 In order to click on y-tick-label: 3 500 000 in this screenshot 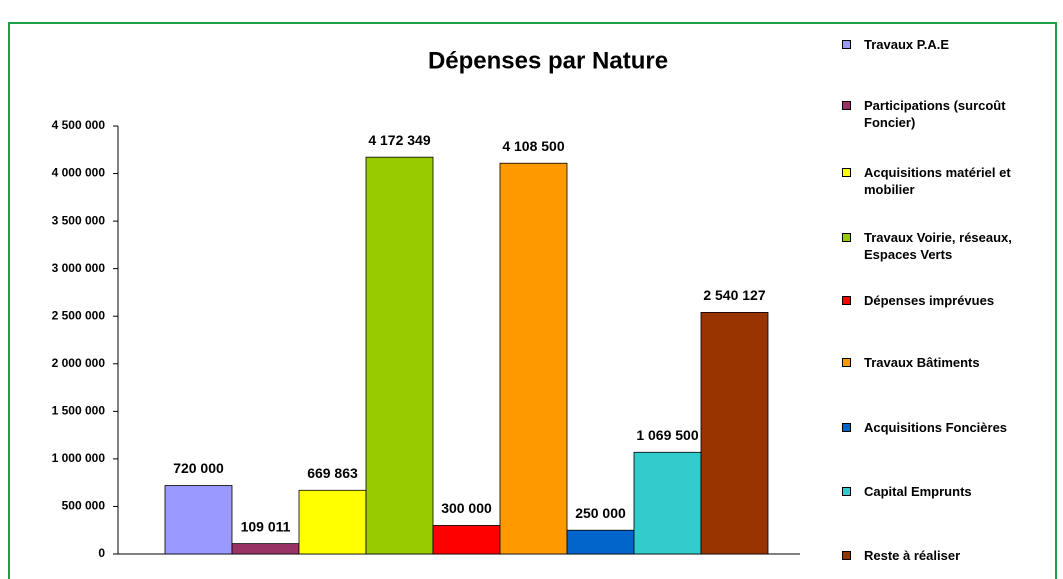, I will do `click(79, 220)`.